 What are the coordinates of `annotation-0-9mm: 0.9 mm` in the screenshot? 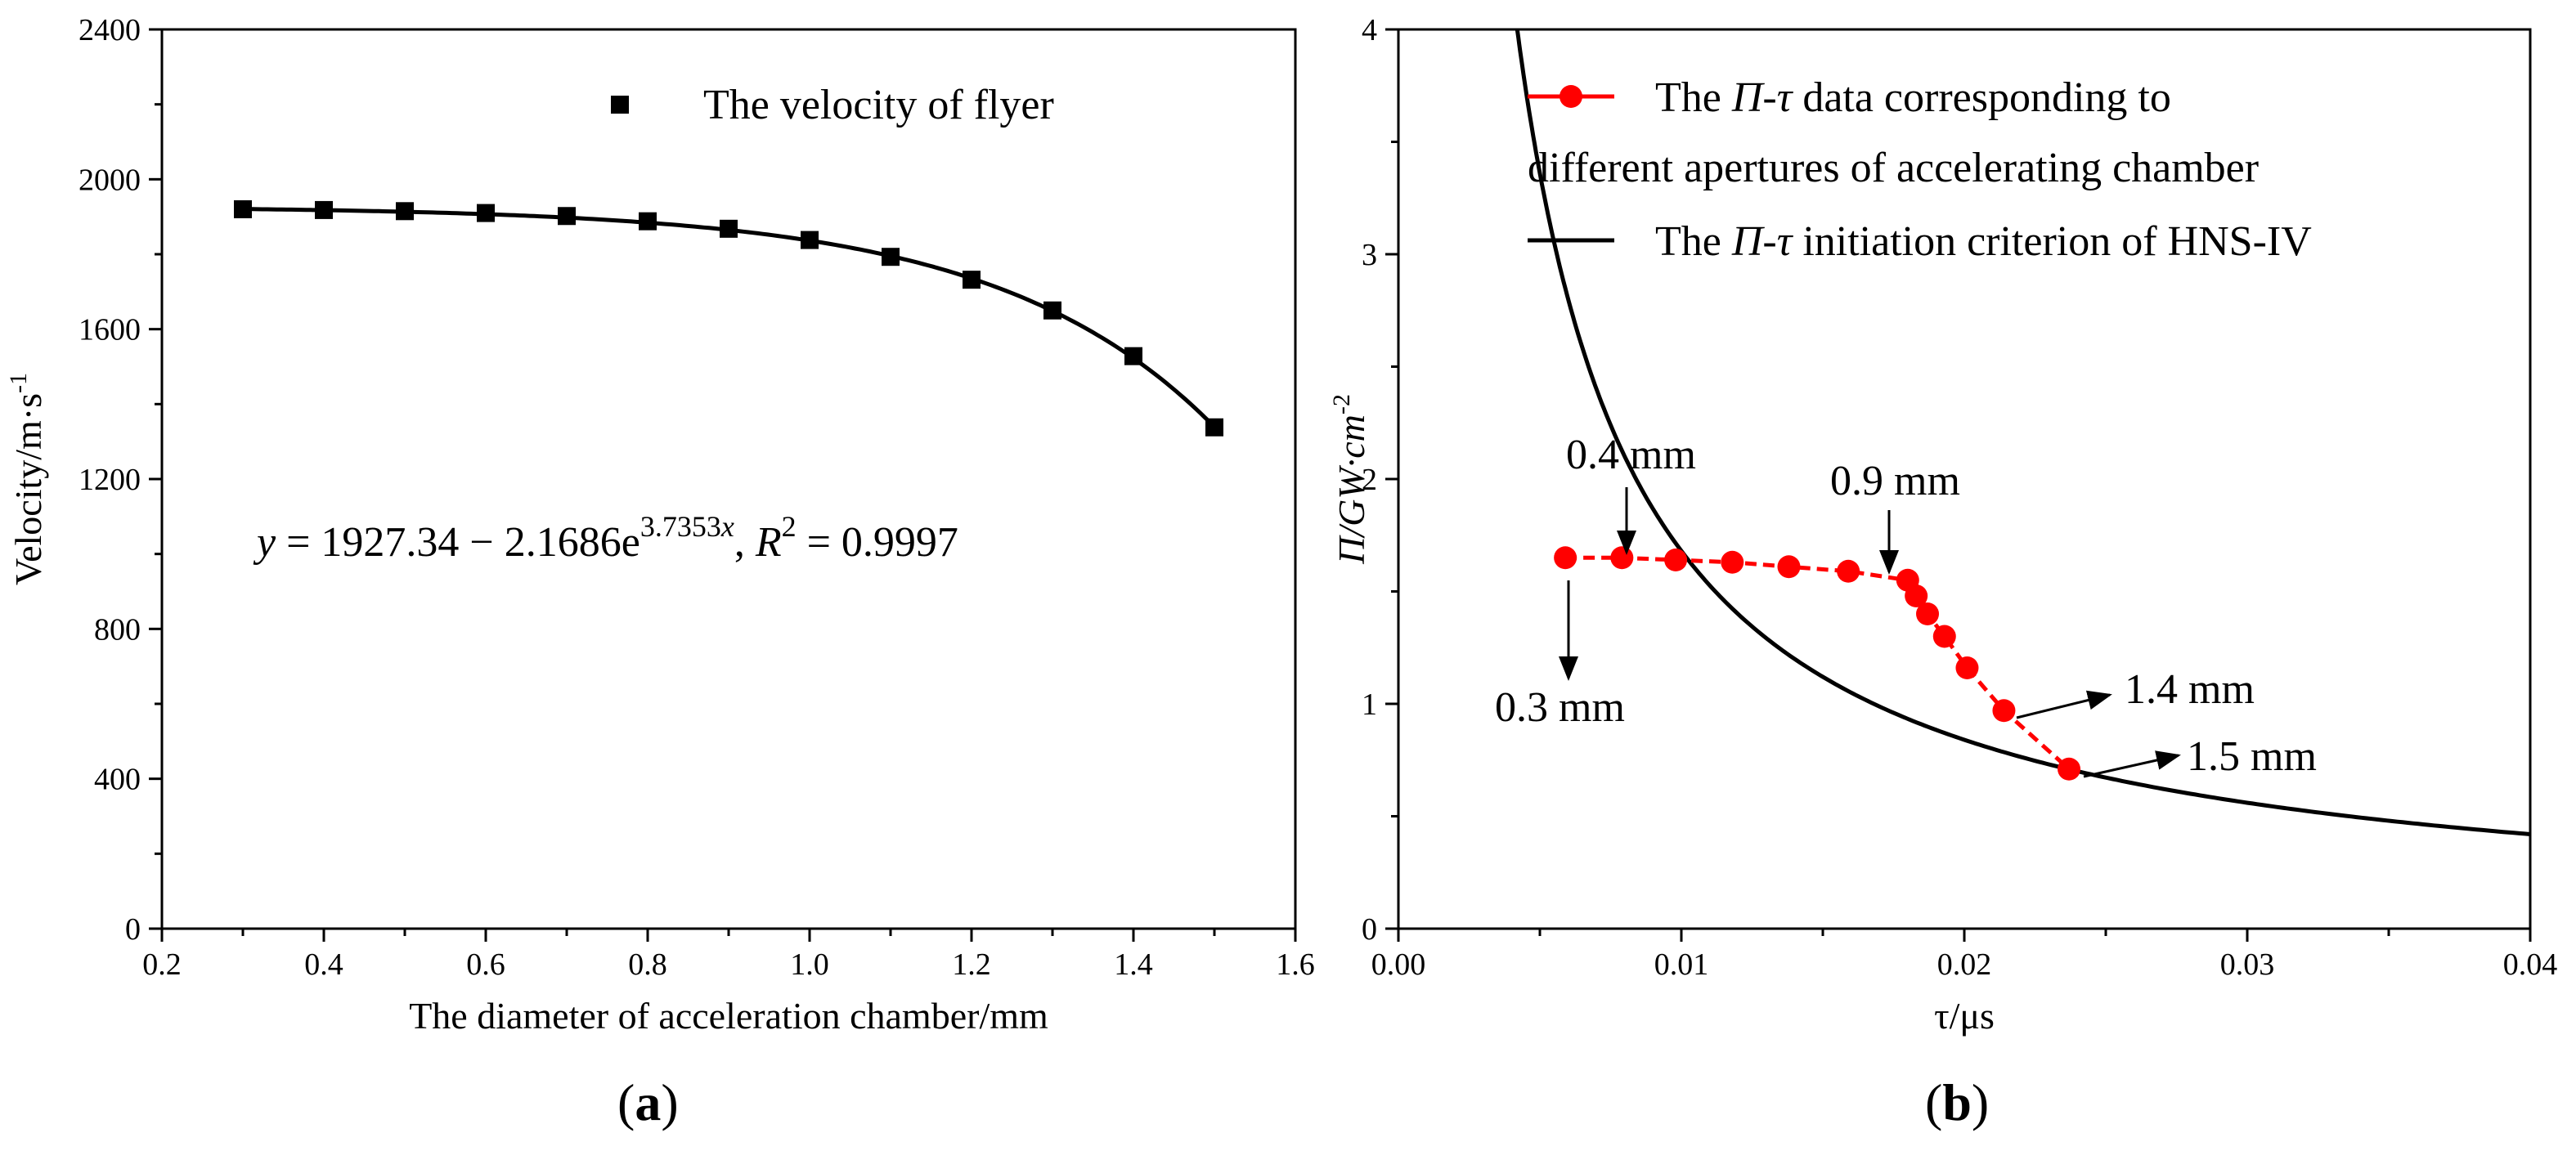 It's located at (1895, 481).